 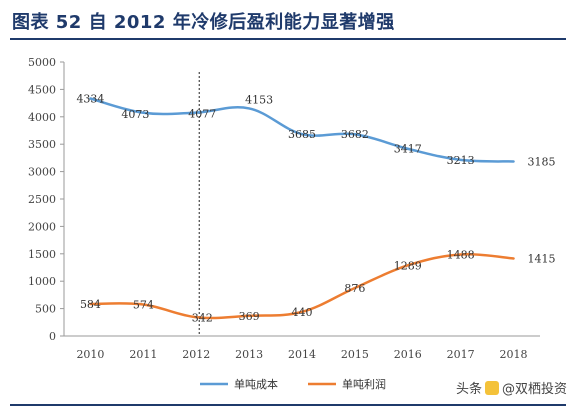 What do you see at coordinates (42, 254) in the screenshot?
I see `y-tick-label: 1500` at bounding box center [42, 254].